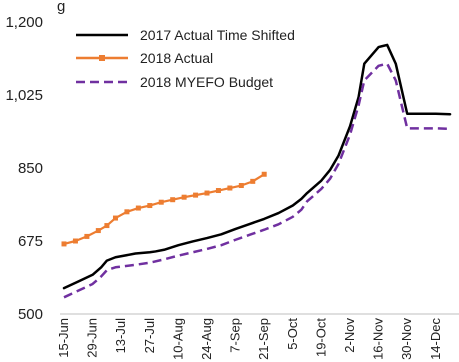  Describe the element at coordinates (30, 241) in the screenshot. I see `y-tick-label: 675` at that location.